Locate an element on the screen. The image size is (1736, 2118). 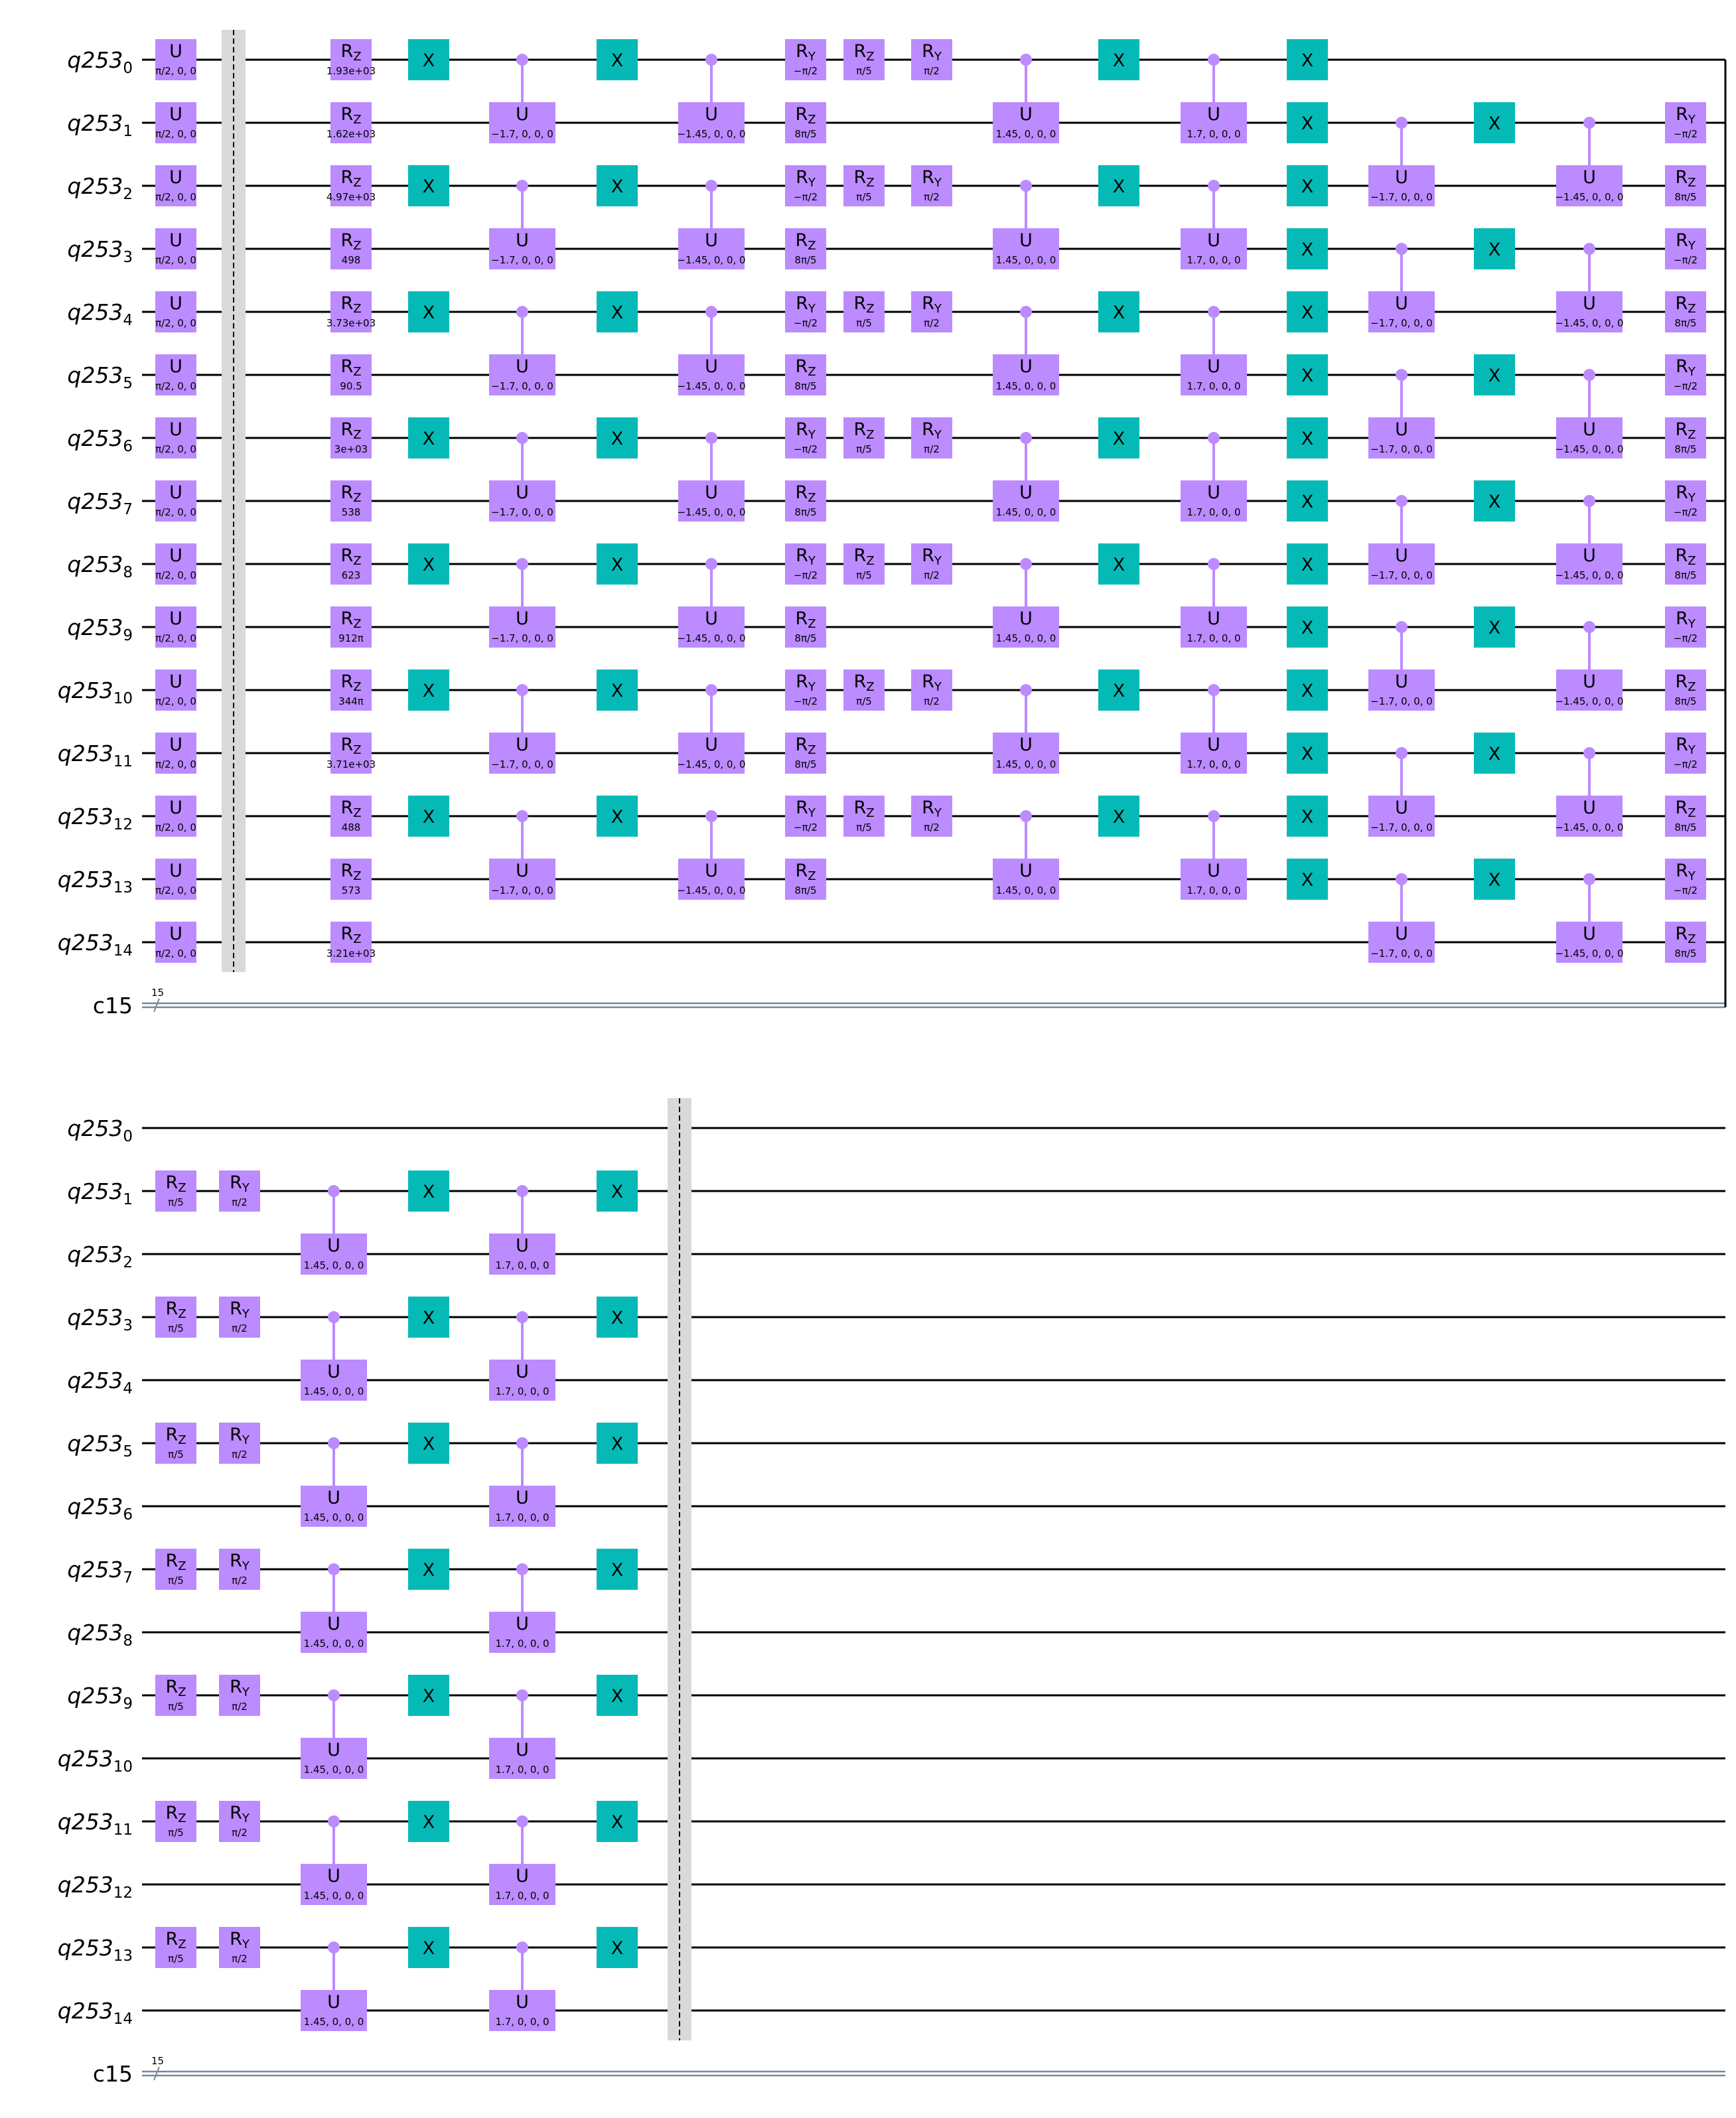
gate-cu-q5 is located at coordinates (522, 375).